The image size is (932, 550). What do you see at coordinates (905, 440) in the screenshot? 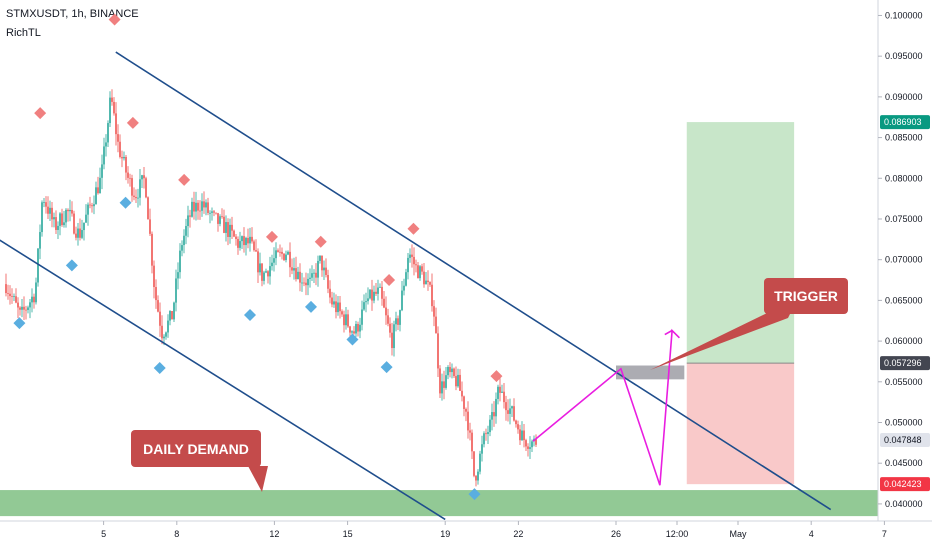
I see `price-badge: 0.047848` at bounding box center [905, 440].